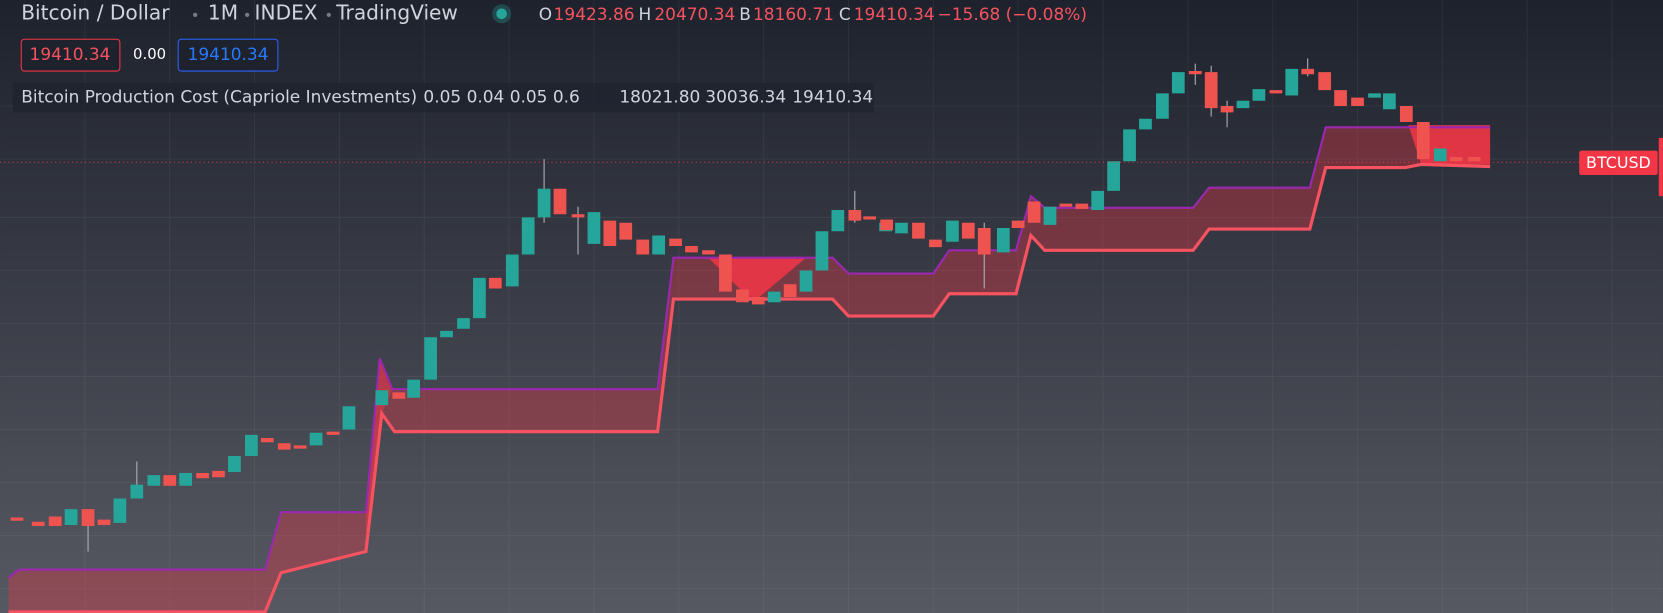  What do you see at coordinates (793, 14) in the screenshot?
I see `low-value: 18160.71` at bounding box center [793, 14].